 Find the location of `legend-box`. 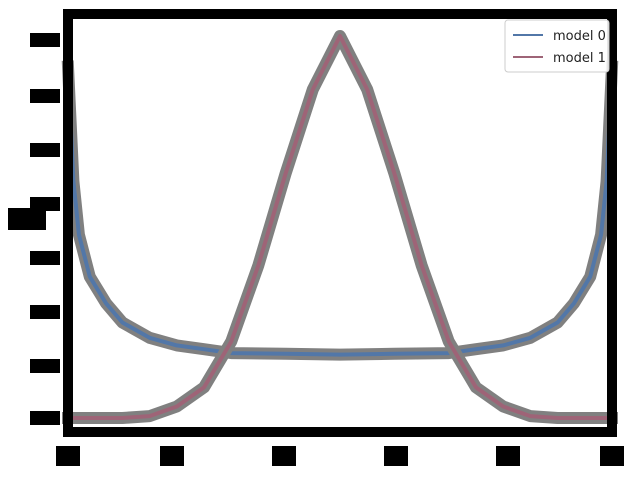

legend-box is located at coordinates (557, 46).